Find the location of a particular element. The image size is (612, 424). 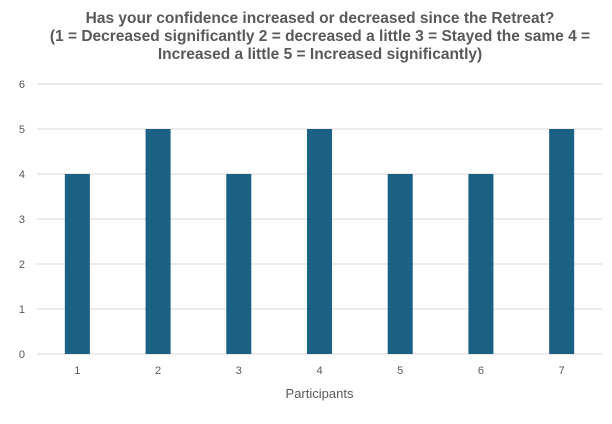

y-tick-label: 6 is located at coordinates (22, 85).